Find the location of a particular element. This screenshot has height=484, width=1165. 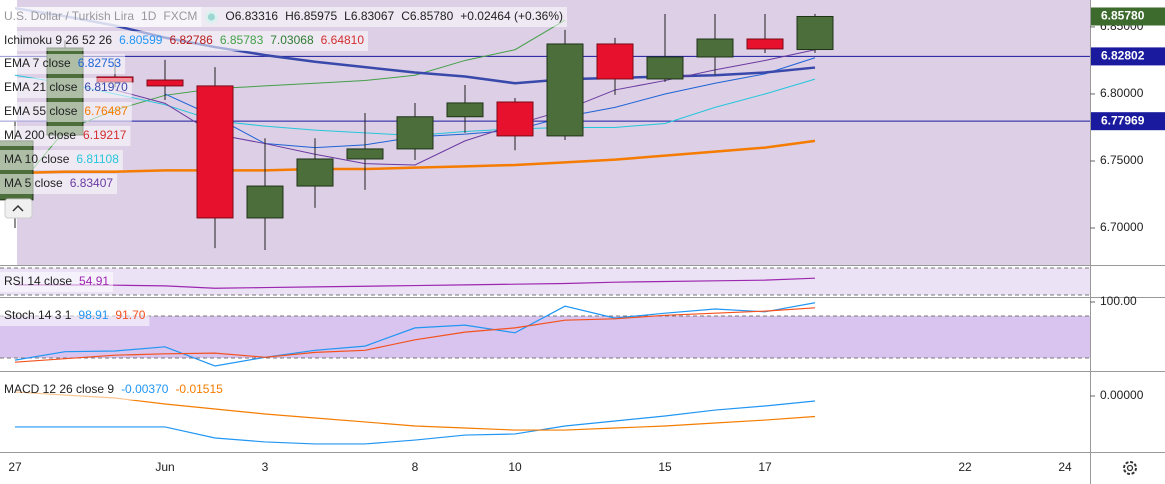

legend-value: 6.80599 is located at coordinates (141, 40).